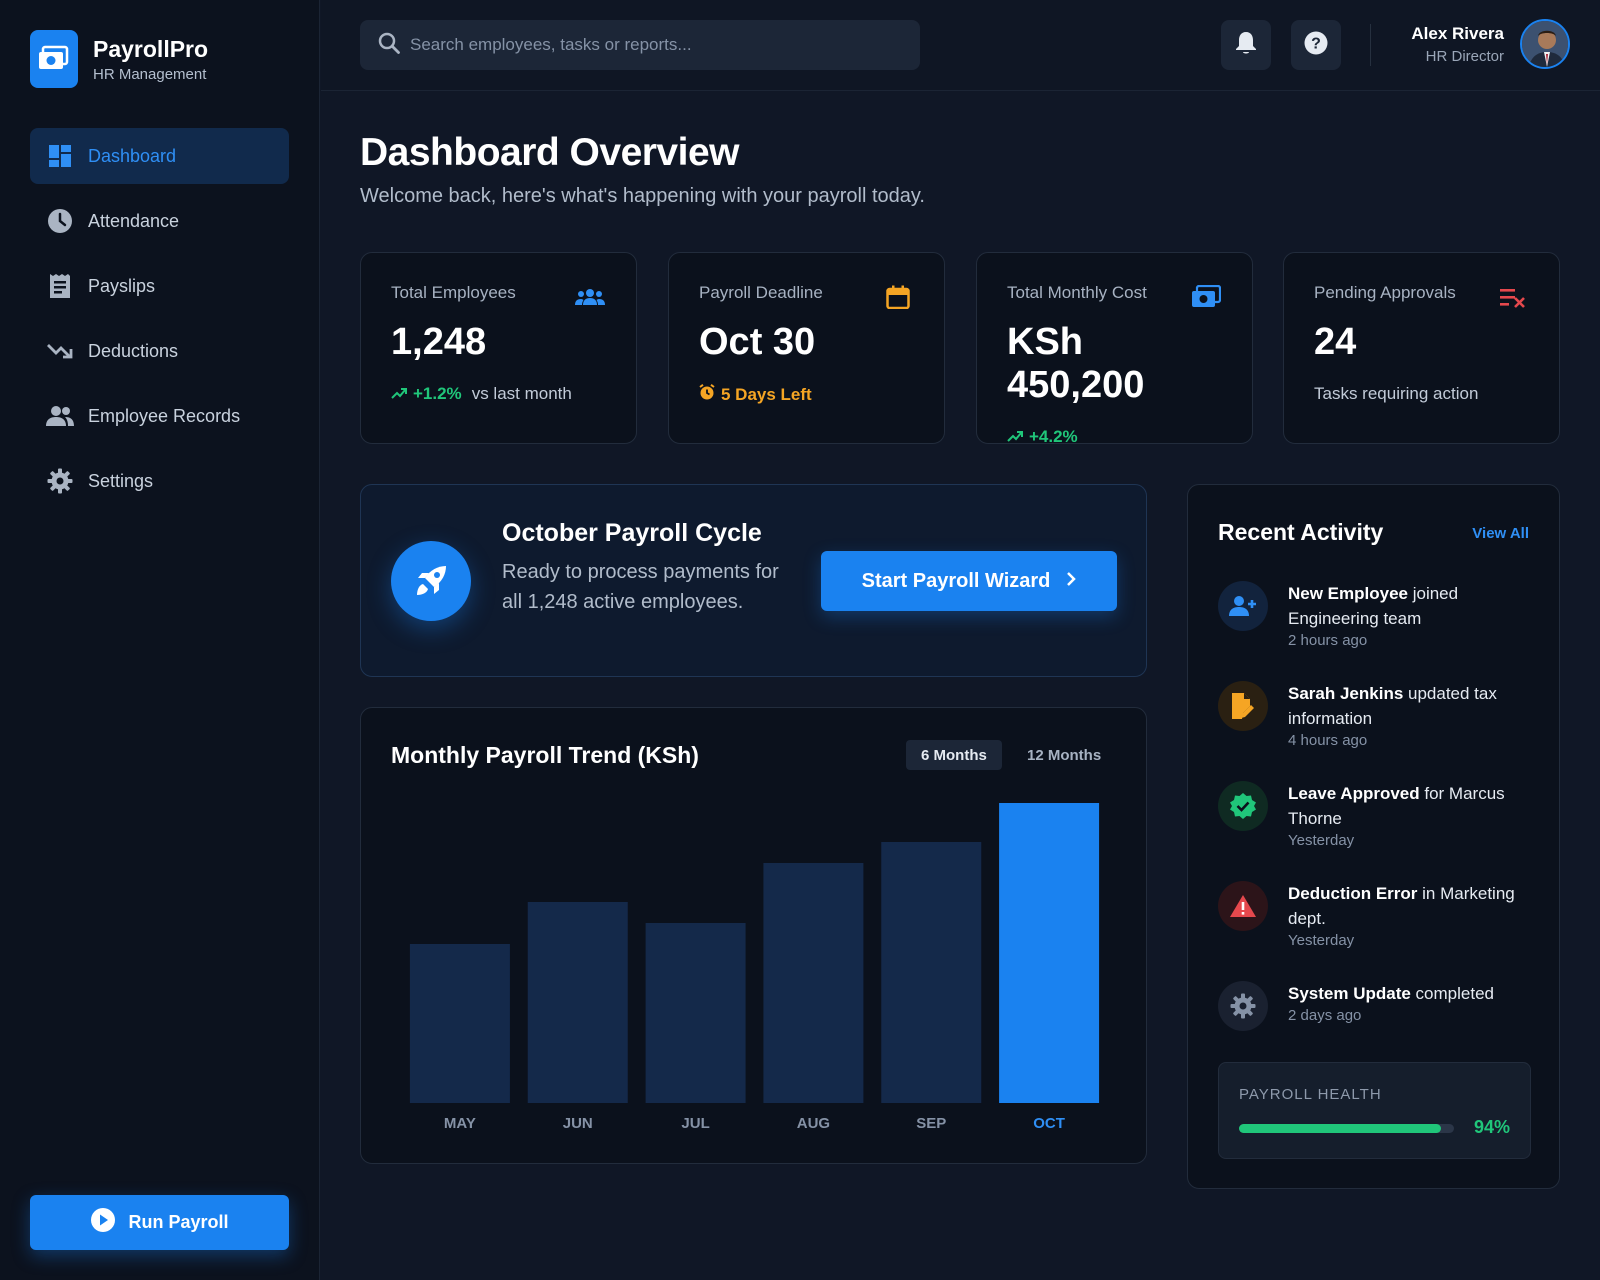  What do you see at coordinates (1328, 740) in the screenshot?
I see `activity-time: 4 hours ago` at bounding box center [1328, 740].